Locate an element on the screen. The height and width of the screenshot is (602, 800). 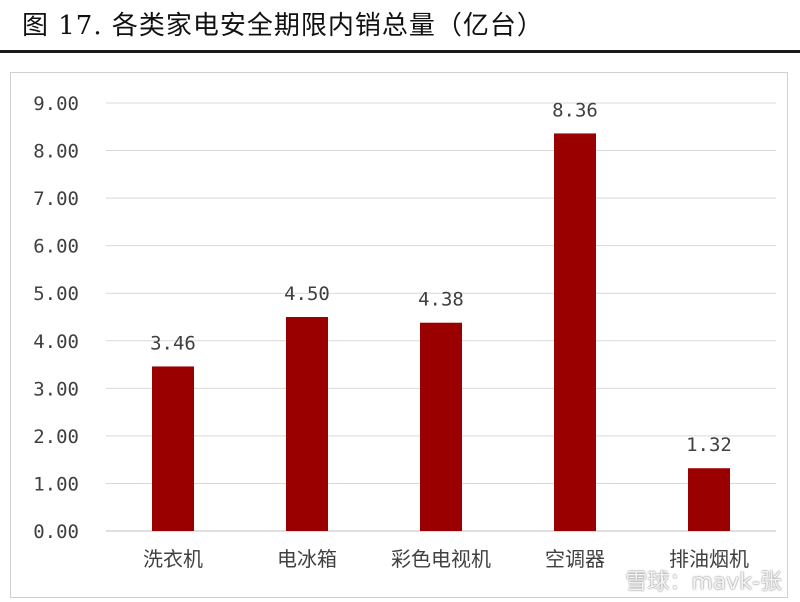
x-axis-ticks: 洗衣机 电冰箱 彩色电视机 空调器 排油烟机 is located at coordinates (446, 559).